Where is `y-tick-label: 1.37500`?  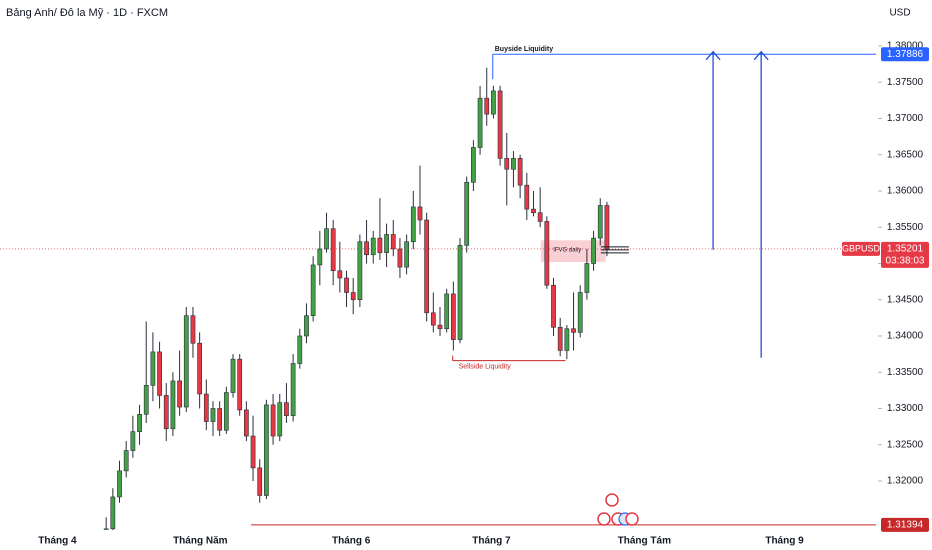 y-tick-label: 1.37500 is located at coordinates (905, 82).